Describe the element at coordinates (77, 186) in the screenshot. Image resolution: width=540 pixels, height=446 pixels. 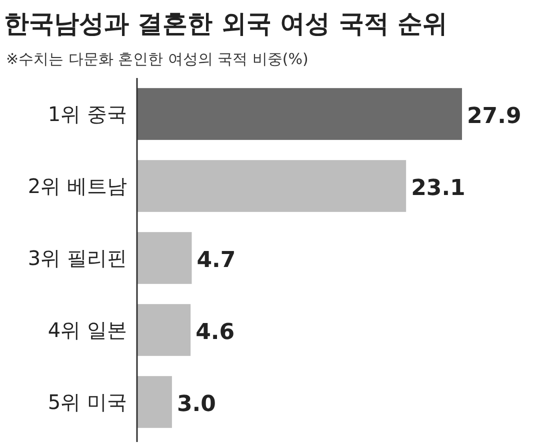
I see `y-tick-label: 2위 베트남` at that location.